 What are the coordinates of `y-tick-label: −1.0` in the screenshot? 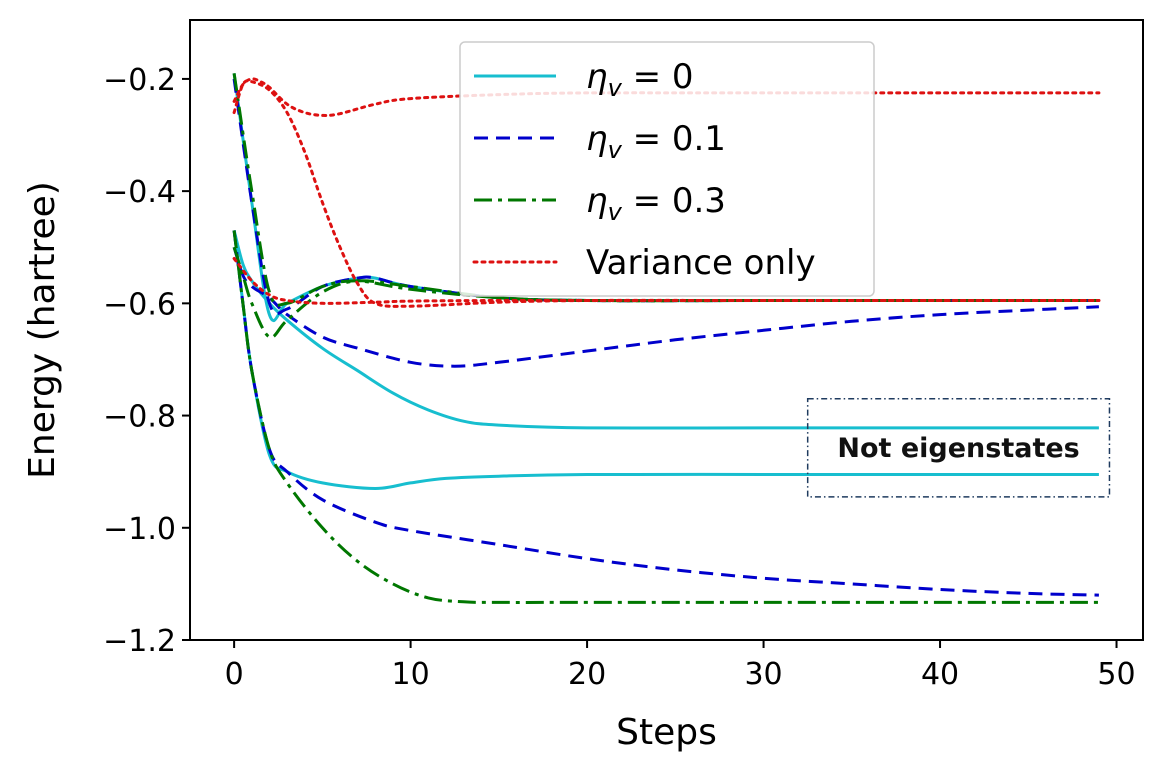 It's located at (139, 529).